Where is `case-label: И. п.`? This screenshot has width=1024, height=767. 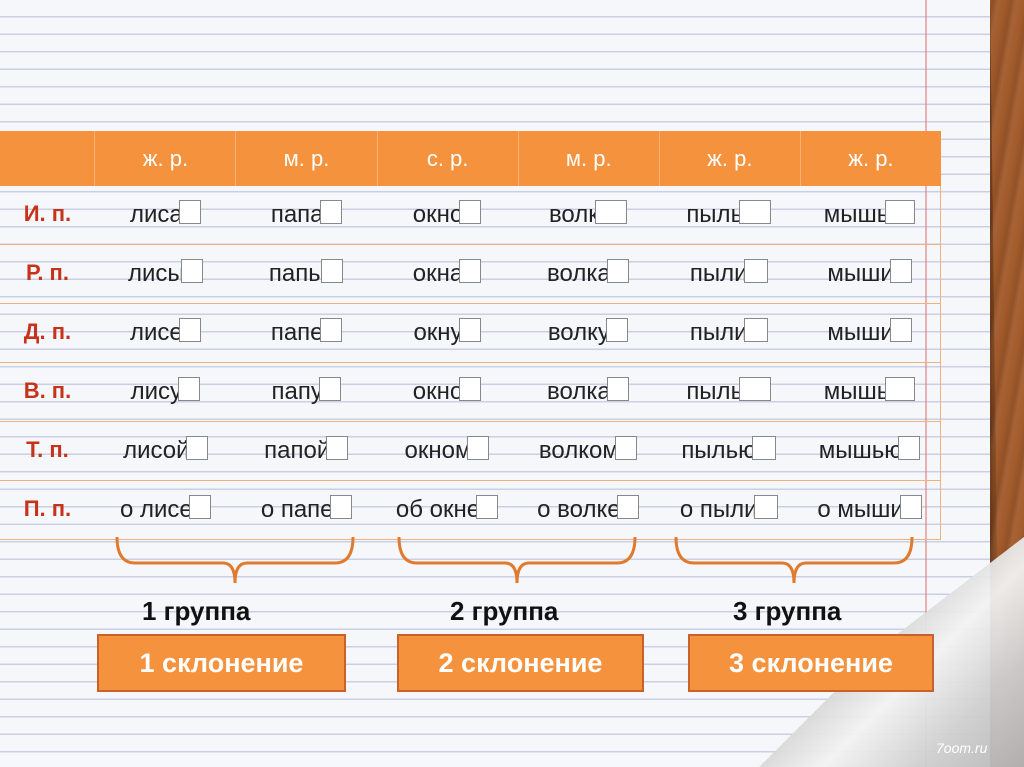 case-label: И. п. is located at coordinates (47, 213).